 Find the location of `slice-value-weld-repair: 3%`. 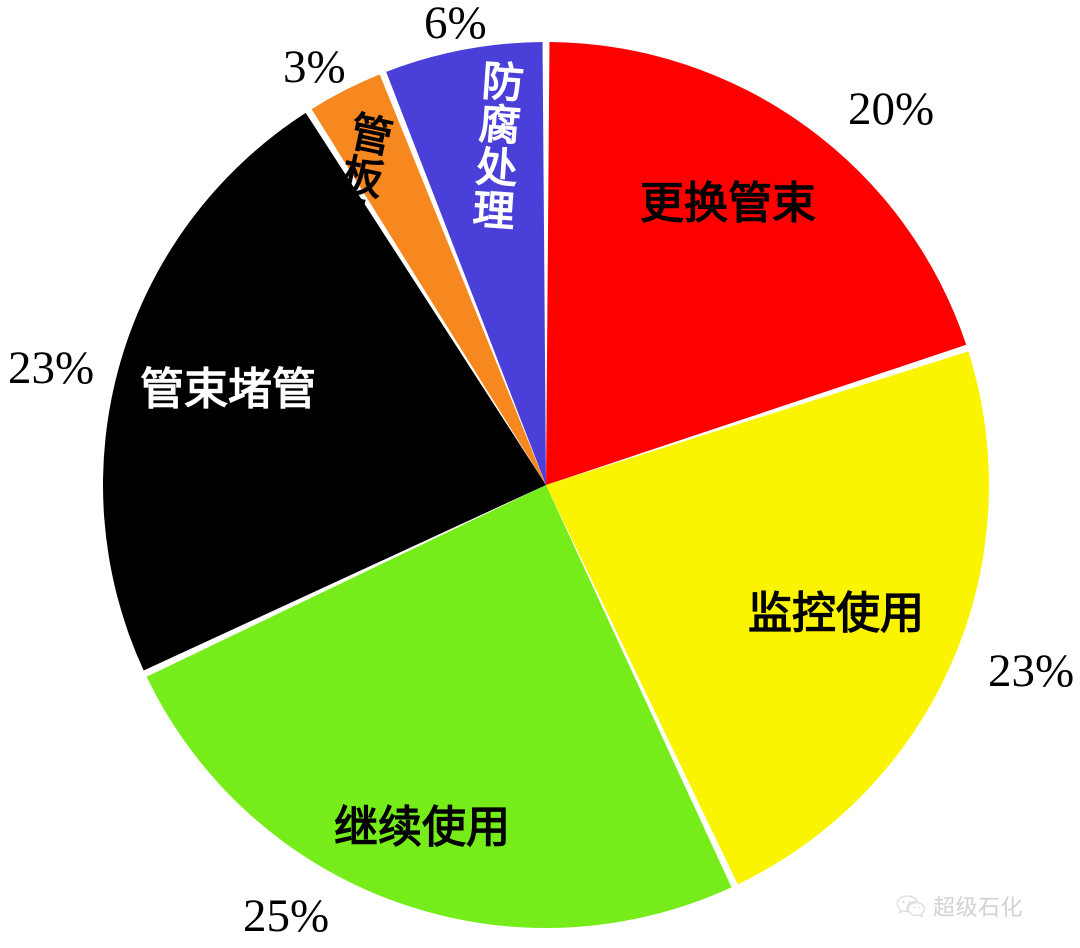

slice-value-weld-repair: 3% is located at coordinates (314, 67).